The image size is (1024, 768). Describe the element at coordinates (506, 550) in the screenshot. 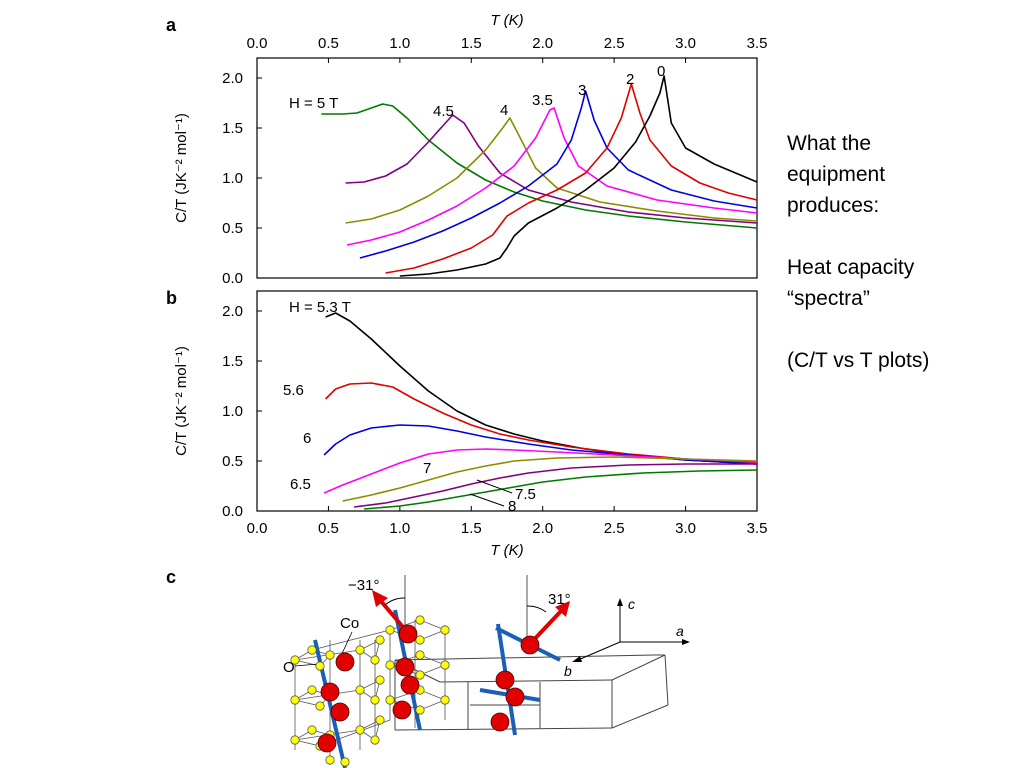

I see `x-axis-label-b: T (K)` at that location.